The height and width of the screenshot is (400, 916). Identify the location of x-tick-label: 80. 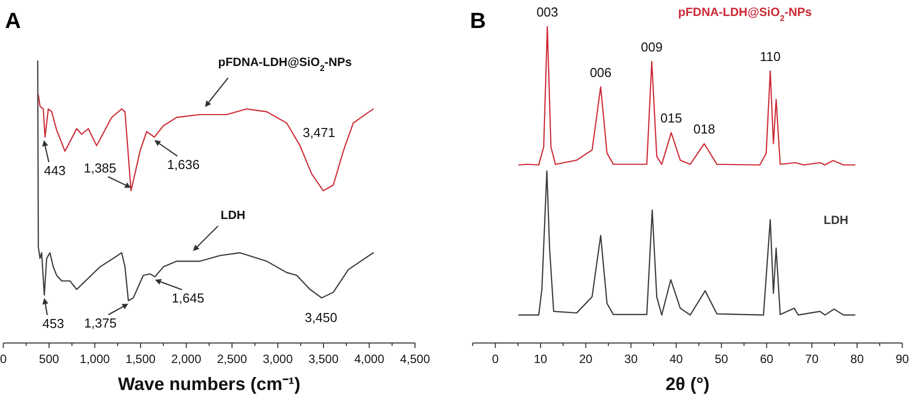
(857, 359).